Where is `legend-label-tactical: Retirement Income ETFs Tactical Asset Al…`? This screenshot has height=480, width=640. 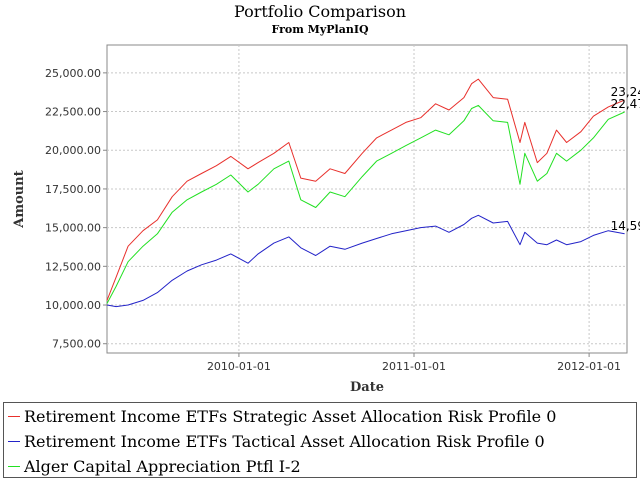
legend-label-tactical: Retirement Income ETFs Tactical Asset Al… is located at coordinates (284, 441).